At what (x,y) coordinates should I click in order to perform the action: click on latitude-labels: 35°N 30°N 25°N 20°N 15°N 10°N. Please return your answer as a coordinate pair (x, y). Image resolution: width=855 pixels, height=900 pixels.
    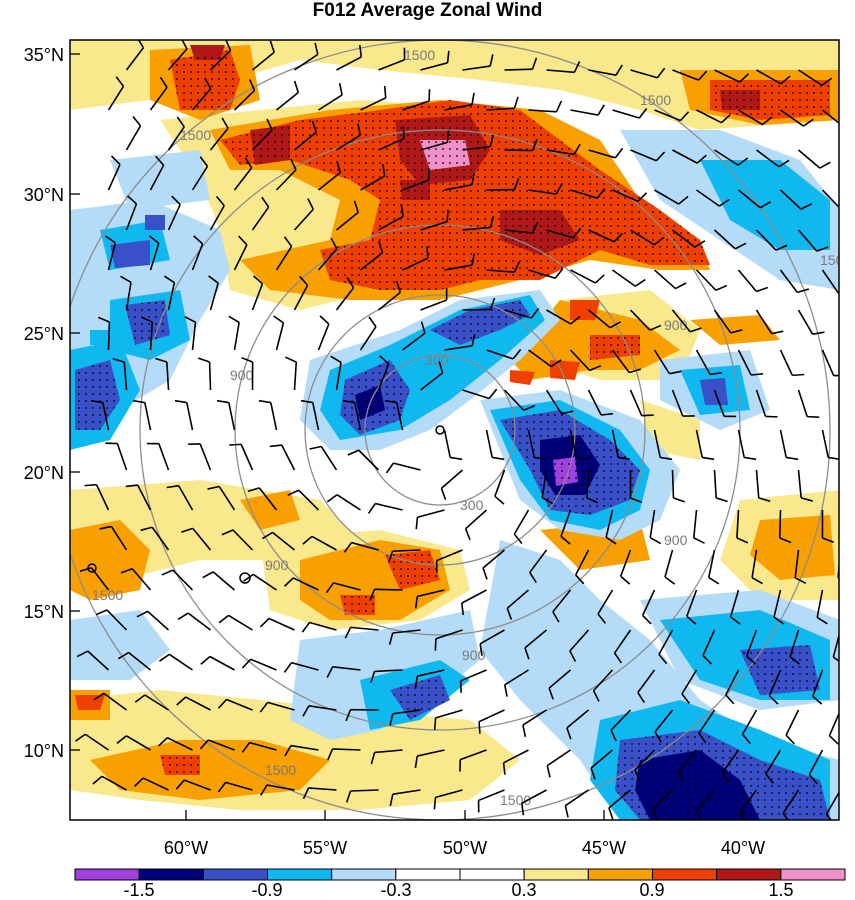
    Looking at the image, I should click on (44, 403).